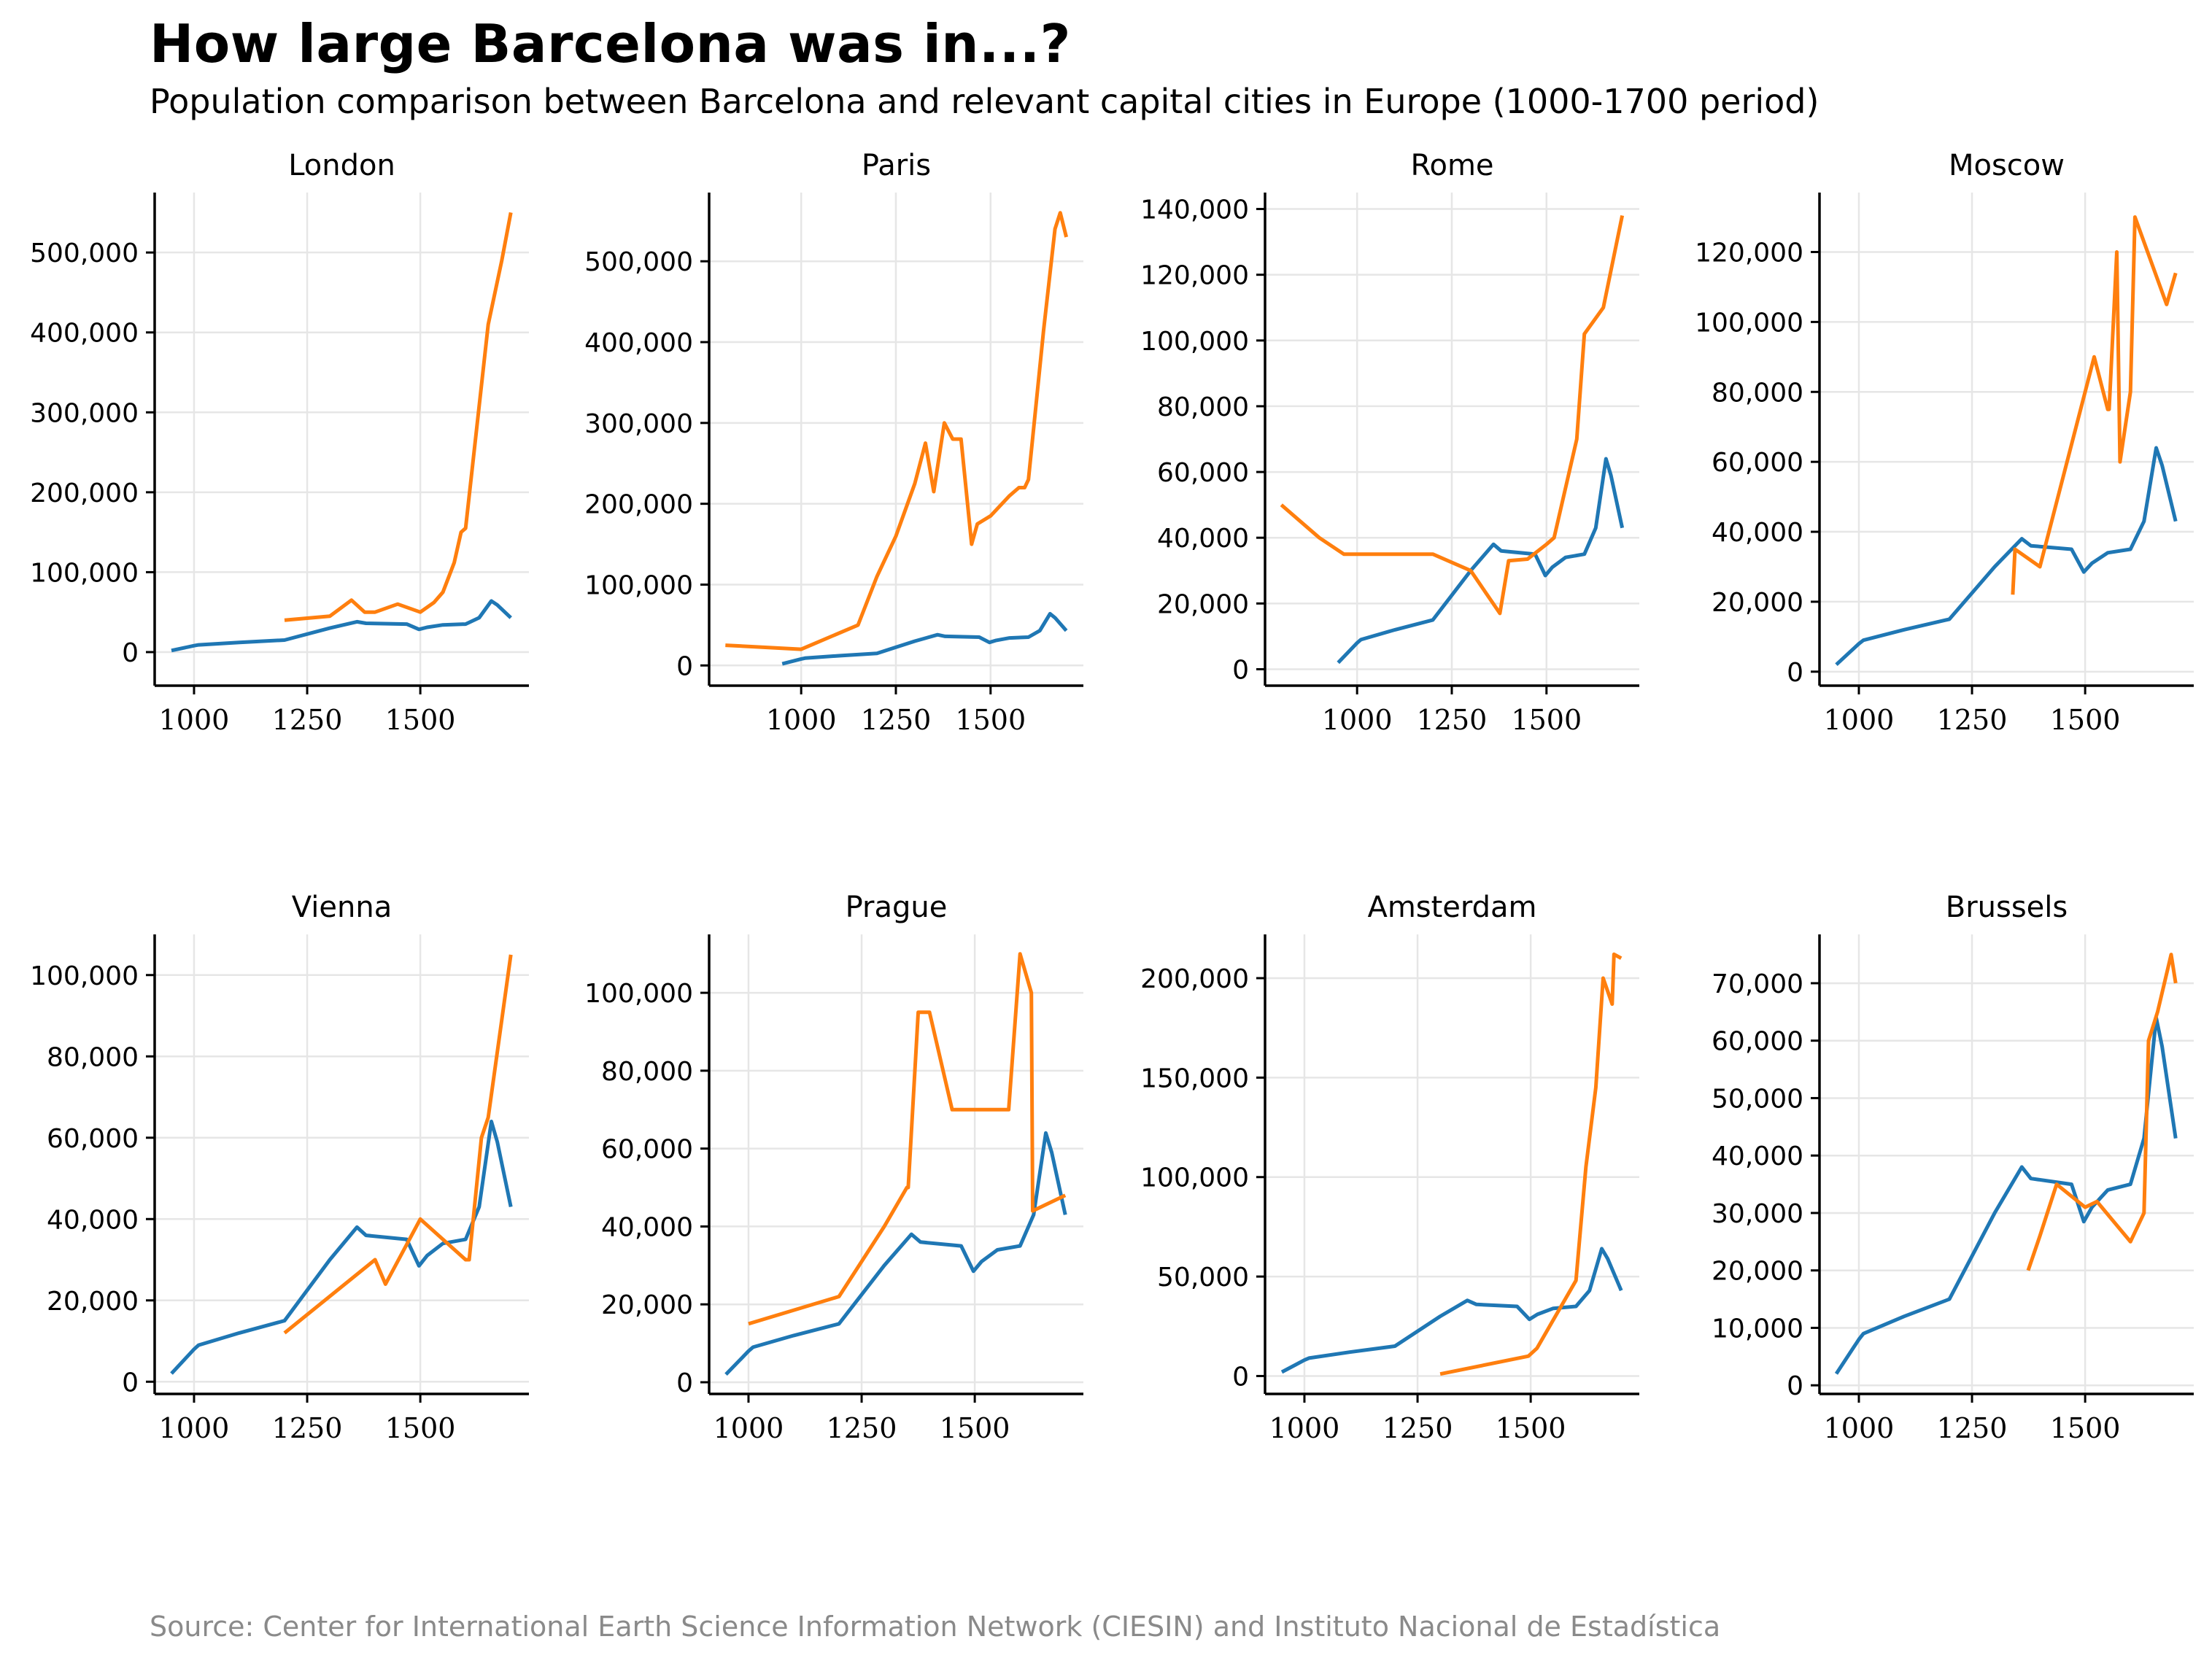 This screenshot has height=1666, width=2212. I want to click on series-line-prague, so click(907, 1139).